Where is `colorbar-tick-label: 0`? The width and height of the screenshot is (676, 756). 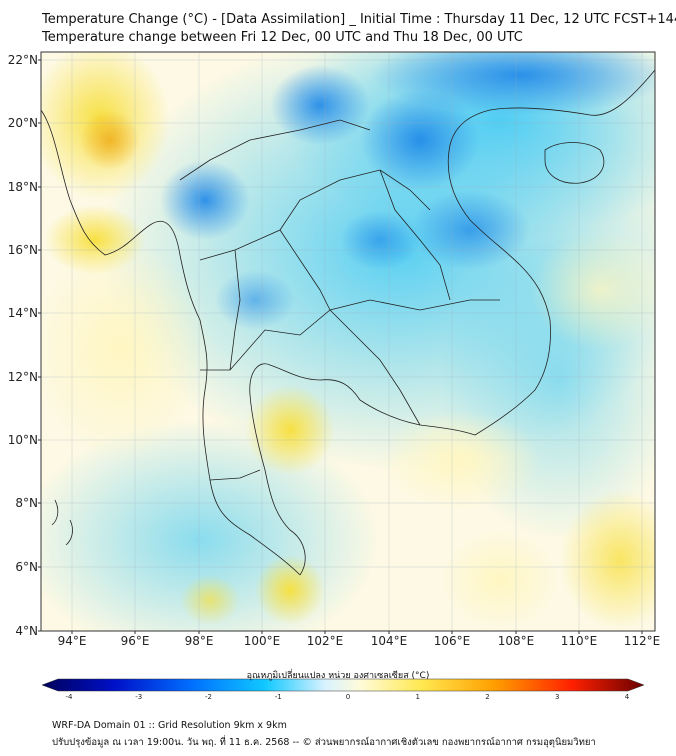
colorbar-tick-label: 0 is located at coordinates (348, 697).